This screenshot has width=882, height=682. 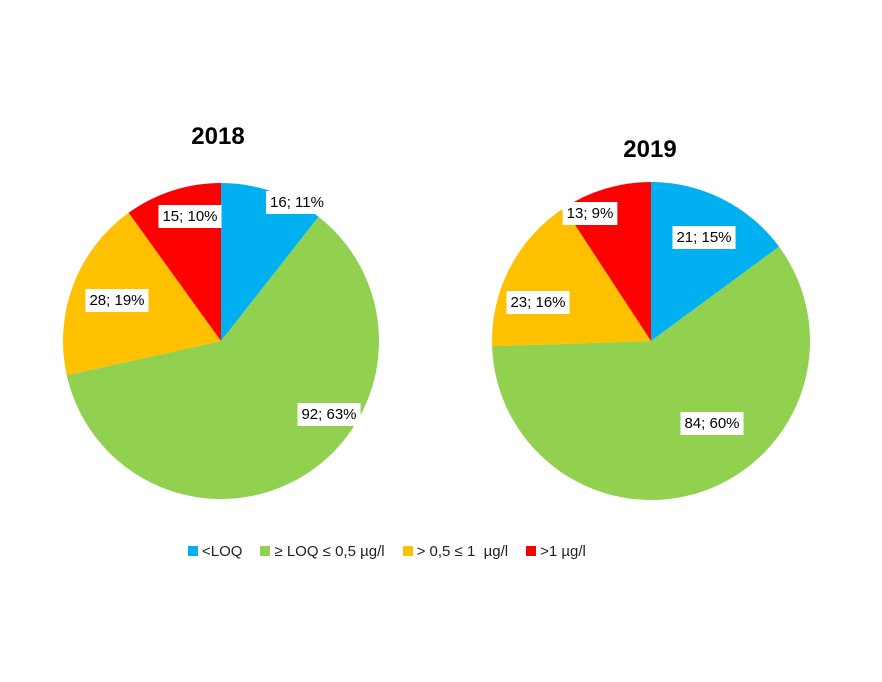 What do you see at coordinates (217, 136) in the screenshot?
I see `chart-title: 2018` at bounding box center [217, 136].